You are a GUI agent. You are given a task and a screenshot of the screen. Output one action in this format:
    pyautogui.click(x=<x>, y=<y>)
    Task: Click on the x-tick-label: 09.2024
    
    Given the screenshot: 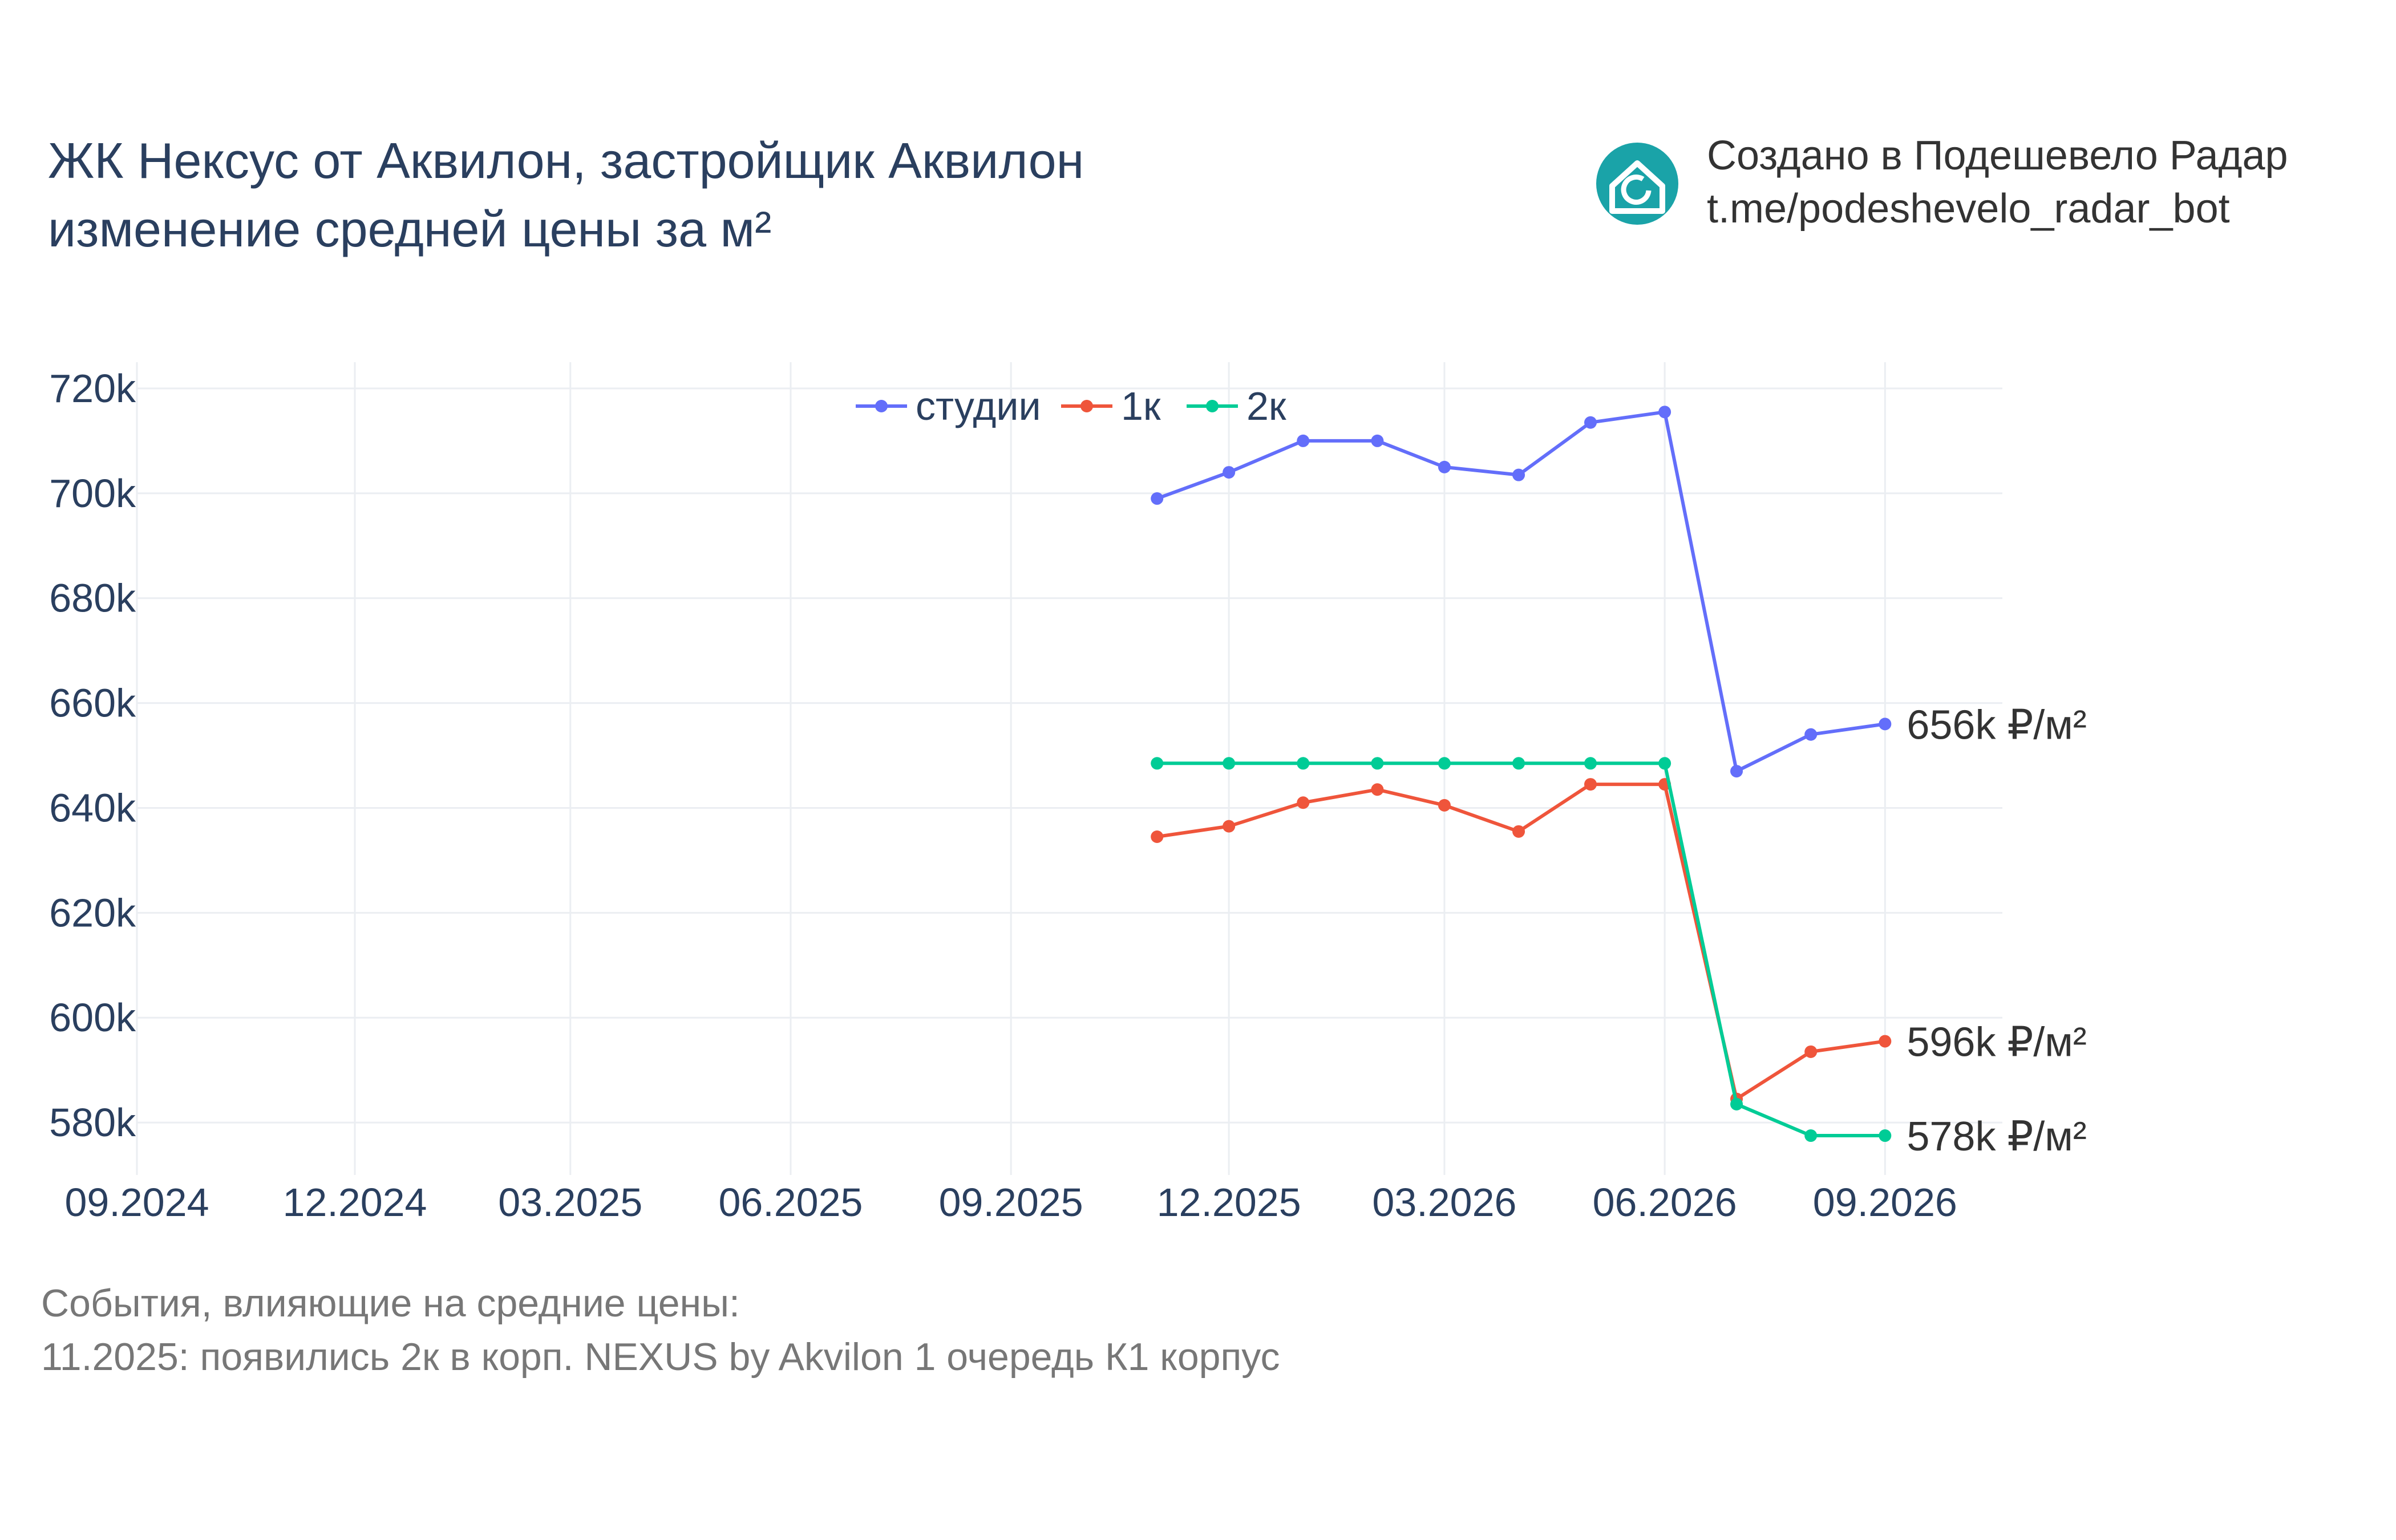 What is the action you would take?
    pyautogui.click(x=136, y=1203)
    